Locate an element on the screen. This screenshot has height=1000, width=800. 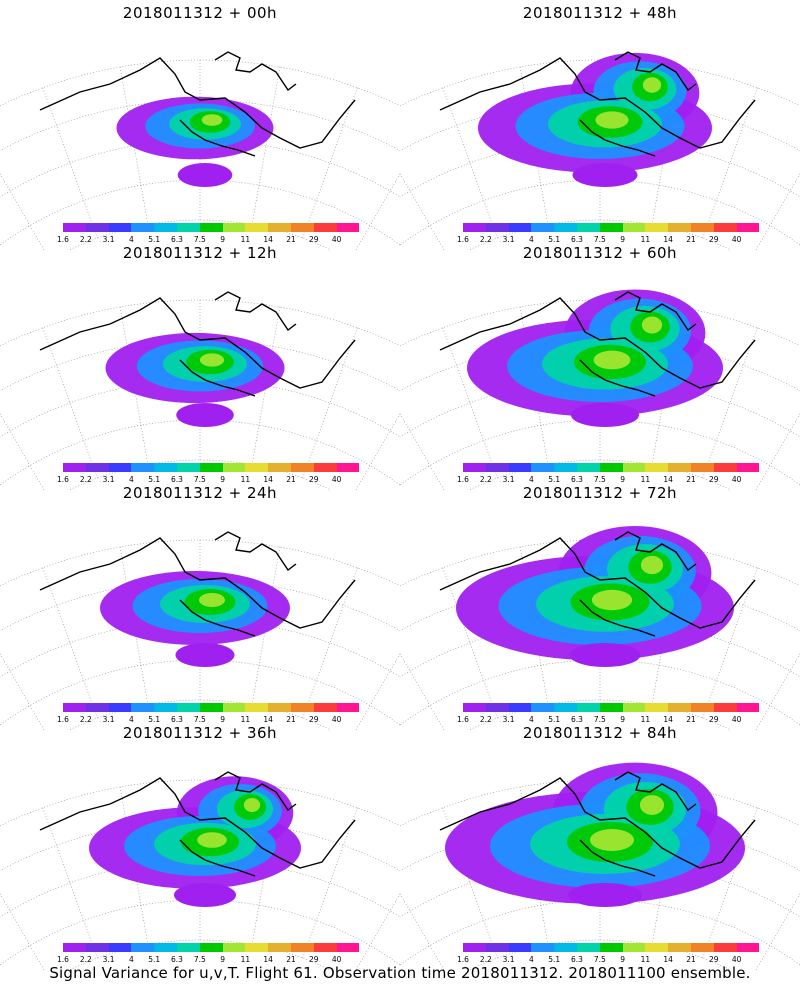
colorbar-tick-label: 5.1 is located at coordinates (554, 479).